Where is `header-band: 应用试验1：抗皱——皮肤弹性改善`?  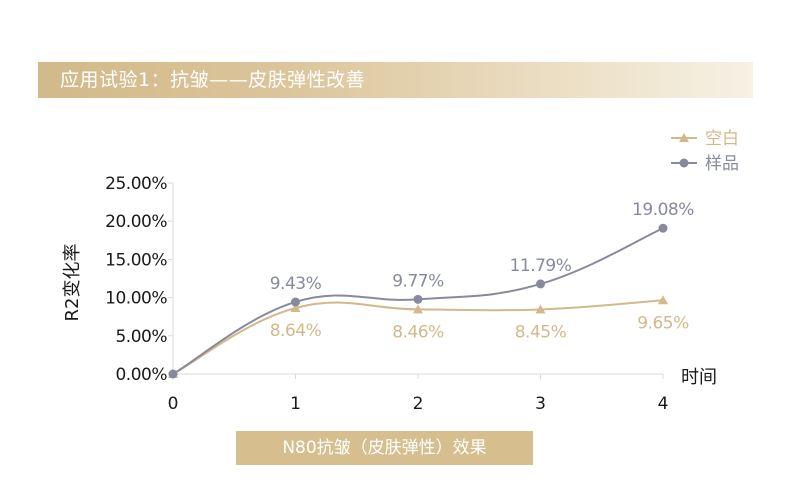 header-band: 应用试验1：抗皱——皮肤弹性改善 is located at coordinates (395, 80).